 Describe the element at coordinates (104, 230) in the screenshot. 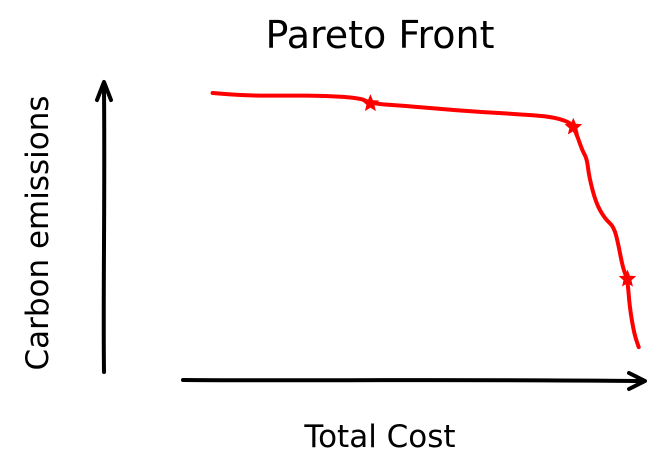

I see `y-axis-line` at that location.